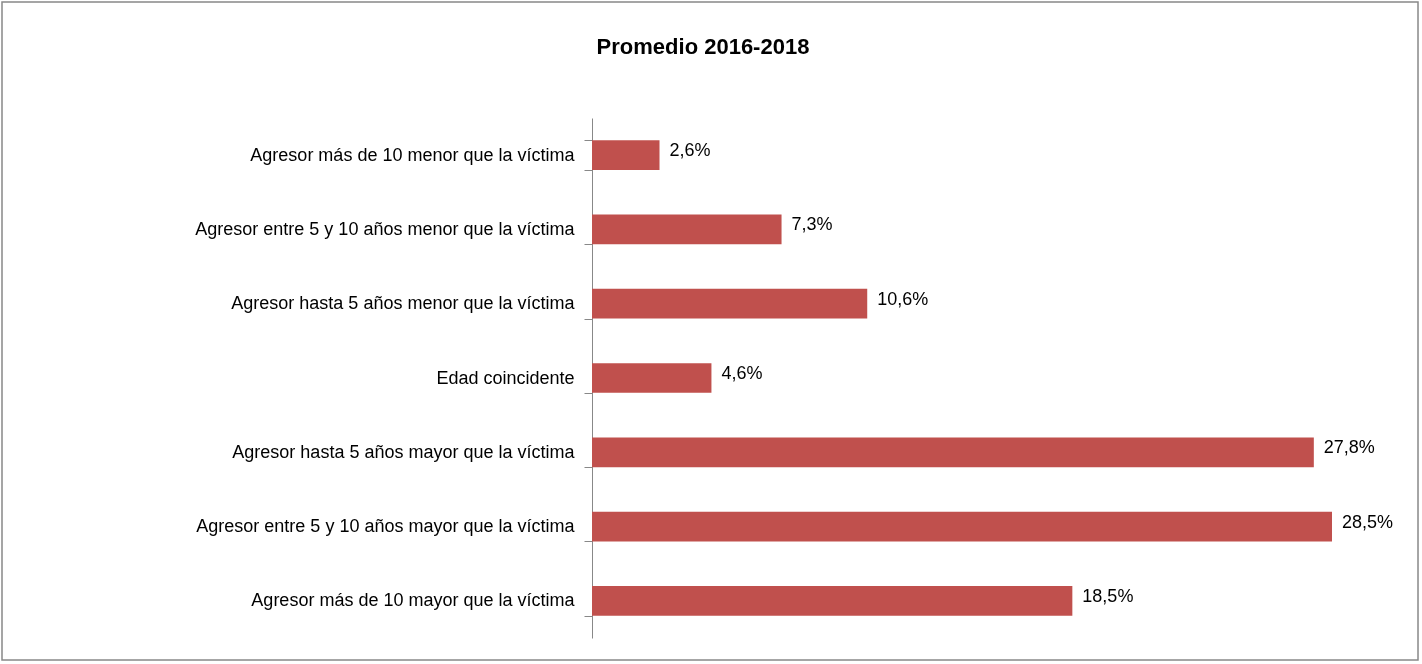 The height and width of the screenshot is (664, 1422). I want to click on data-label: 18,5%, so click(1108, 595).